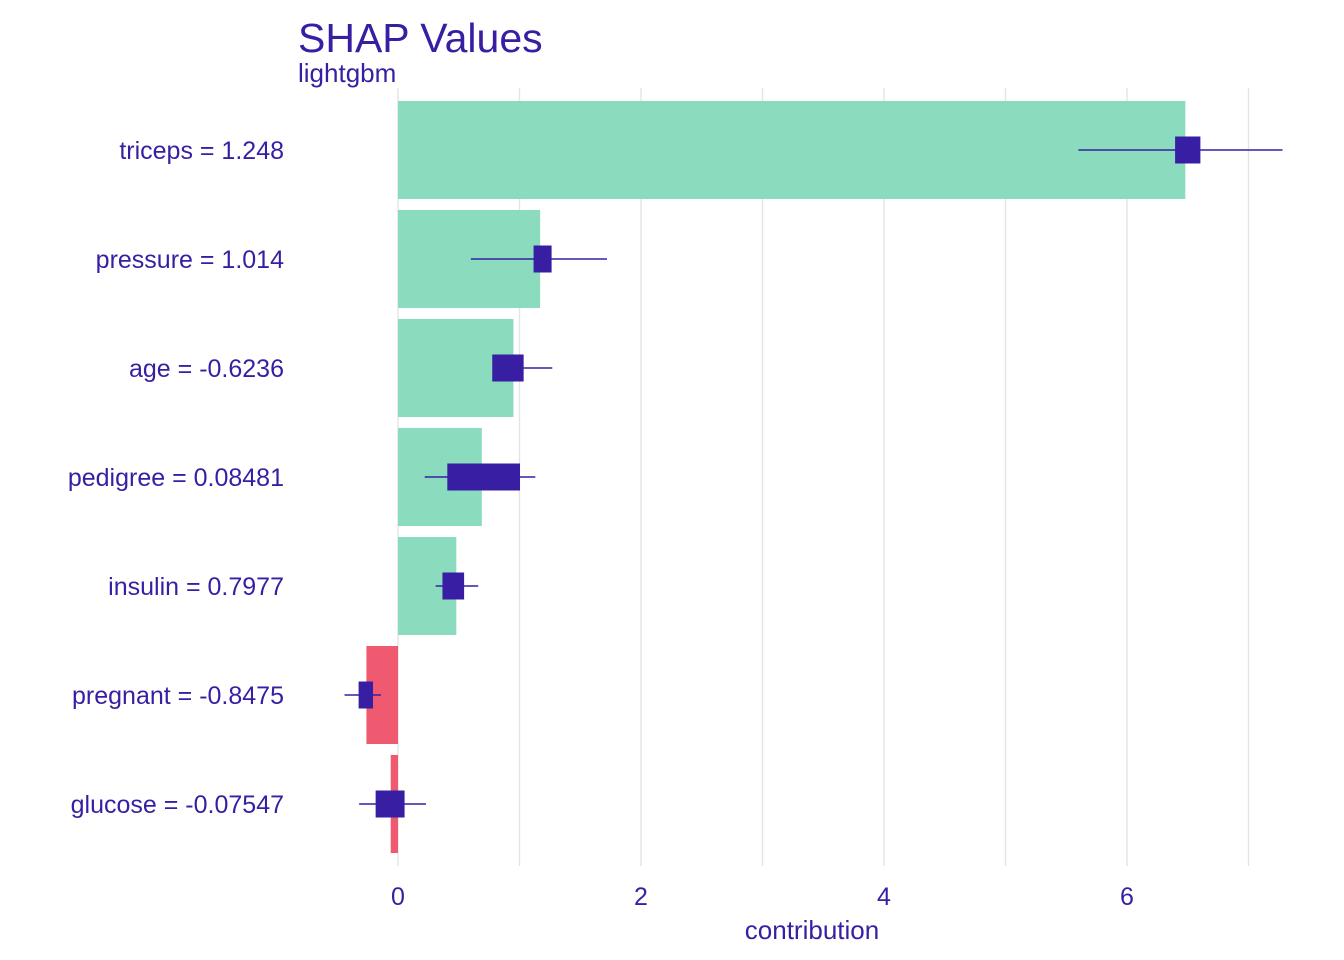 The width and height of the screenshot is (1344, 960). I want to click on chart-subtitle: lightgbm, so click(347, 73).